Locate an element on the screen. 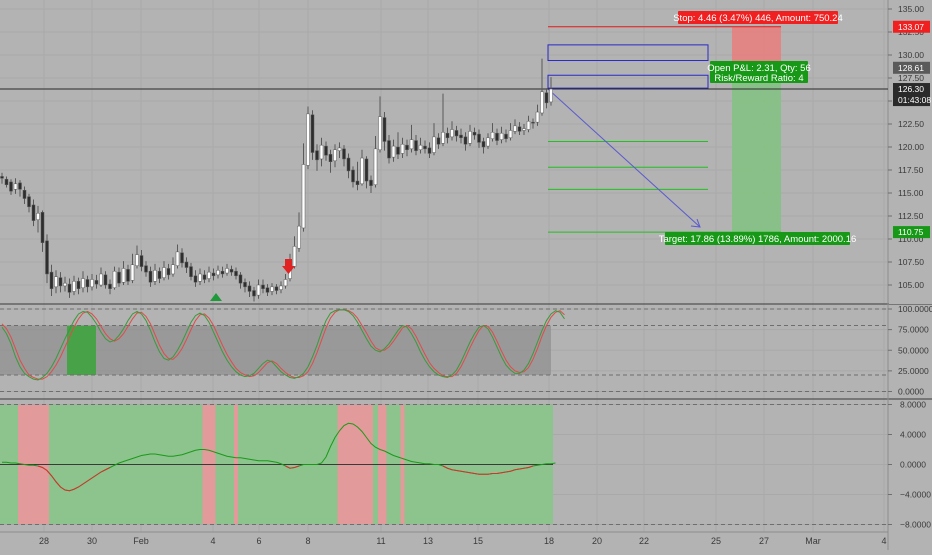  stoch-k-line is located at coordinates (283, 345).